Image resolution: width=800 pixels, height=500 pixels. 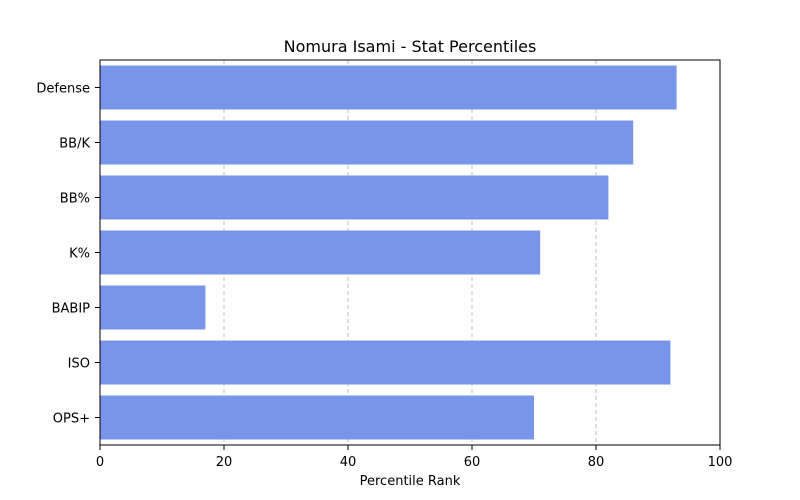 I want to click on y-tick-label: K%, so click(x=79, y=254).